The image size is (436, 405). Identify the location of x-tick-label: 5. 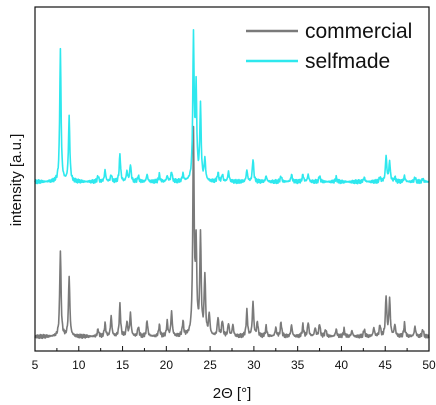
(35, 365).